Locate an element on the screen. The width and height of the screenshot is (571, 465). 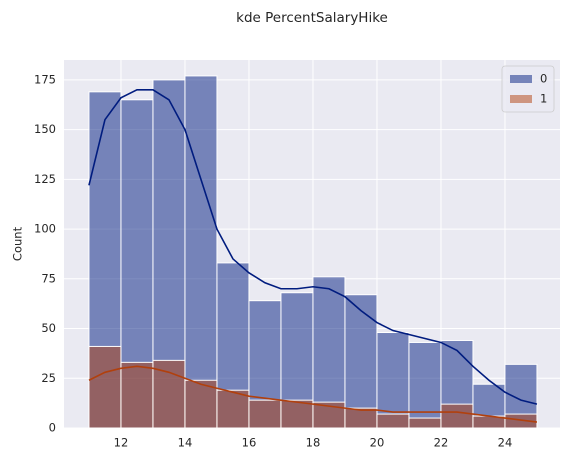
x-tick-label: 16 is located at coordinates (249, 443).